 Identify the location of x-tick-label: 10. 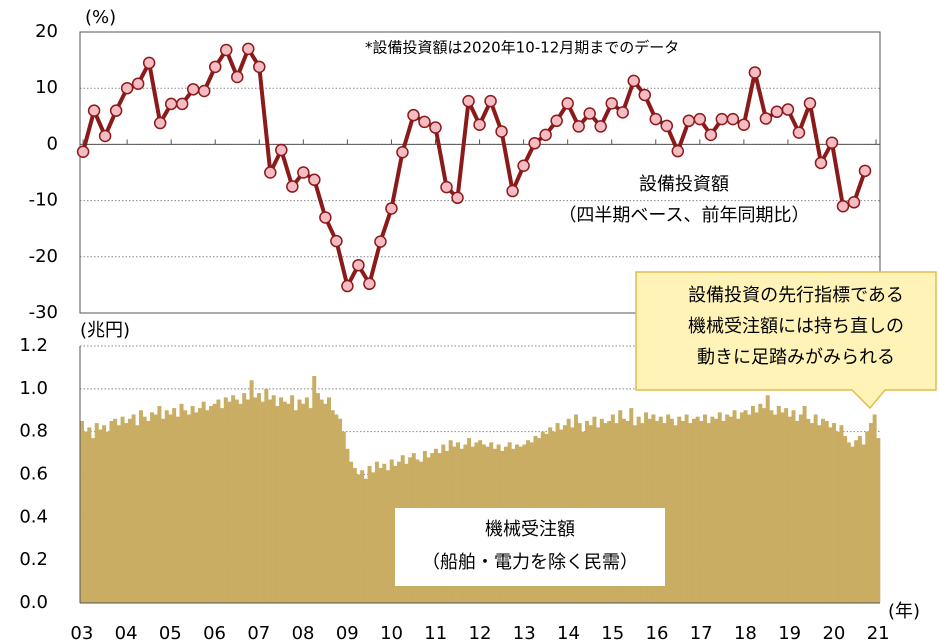
(391, 633).